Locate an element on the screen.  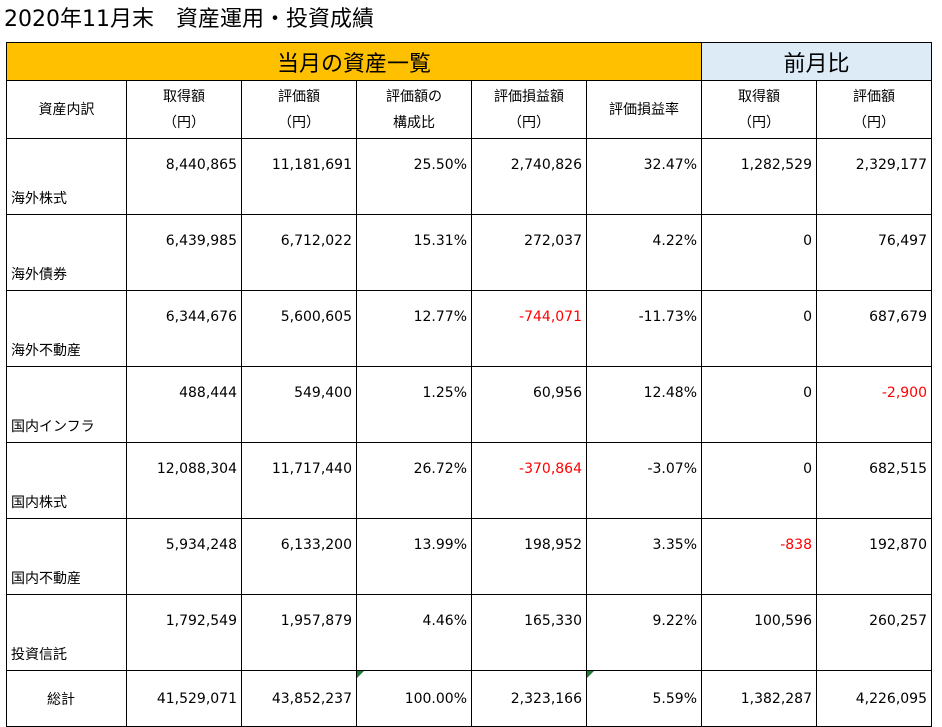
cell-value: 11,181,691 is located at coordinates (299, 176).